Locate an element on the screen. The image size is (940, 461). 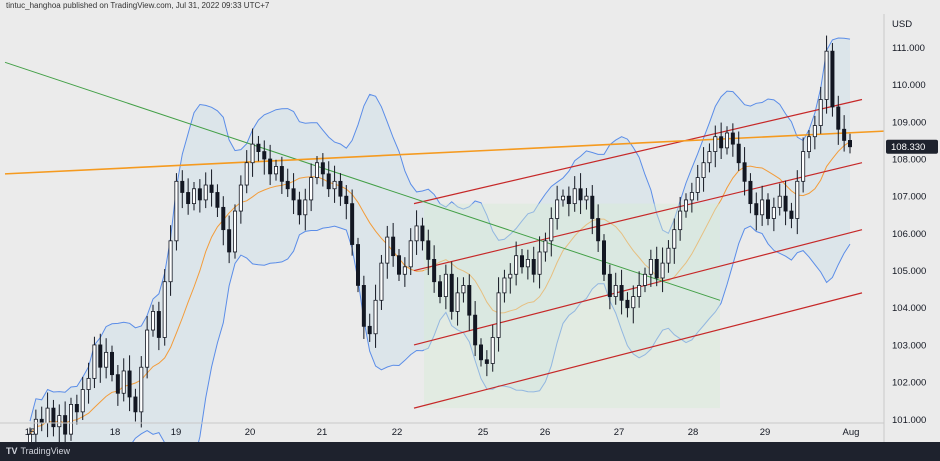
x-tick-label: 27 is located at coordinates (619, 432).